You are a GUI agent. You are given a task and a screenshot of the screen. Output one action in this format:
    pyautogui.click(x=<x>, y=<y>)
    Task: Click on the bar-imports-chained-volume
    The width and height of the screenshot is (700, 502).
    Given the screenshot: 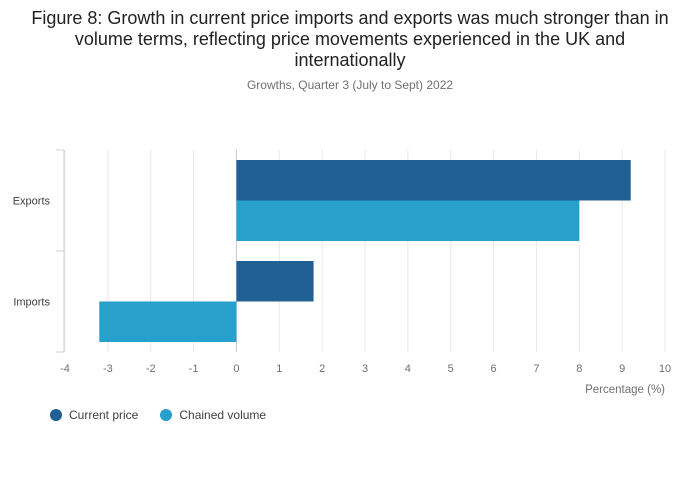 What is the action you would take?
    pyautogui.click(x=168, y=321)
    